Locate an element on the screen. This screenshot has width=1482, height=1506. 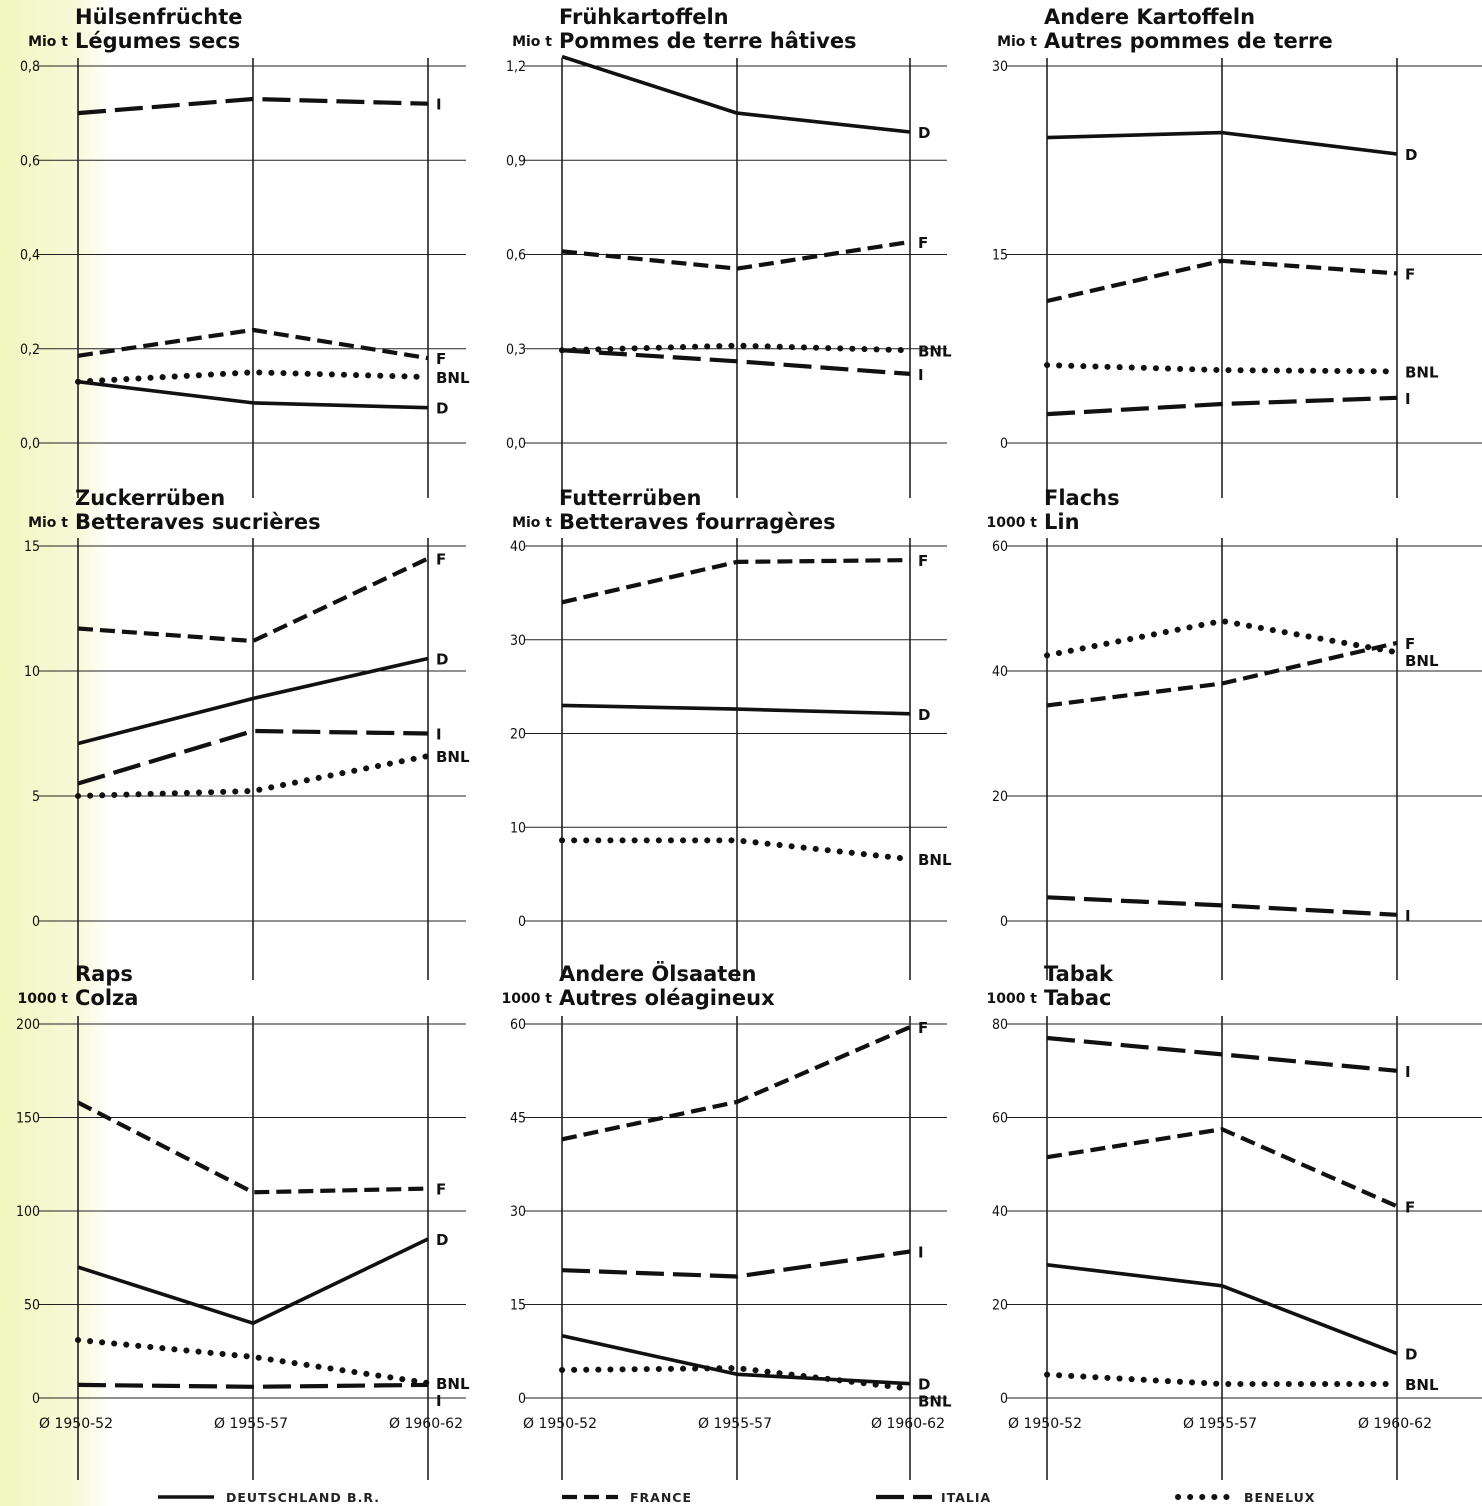
y-tick-label: 0,6 is located at coordinates (30, 161).